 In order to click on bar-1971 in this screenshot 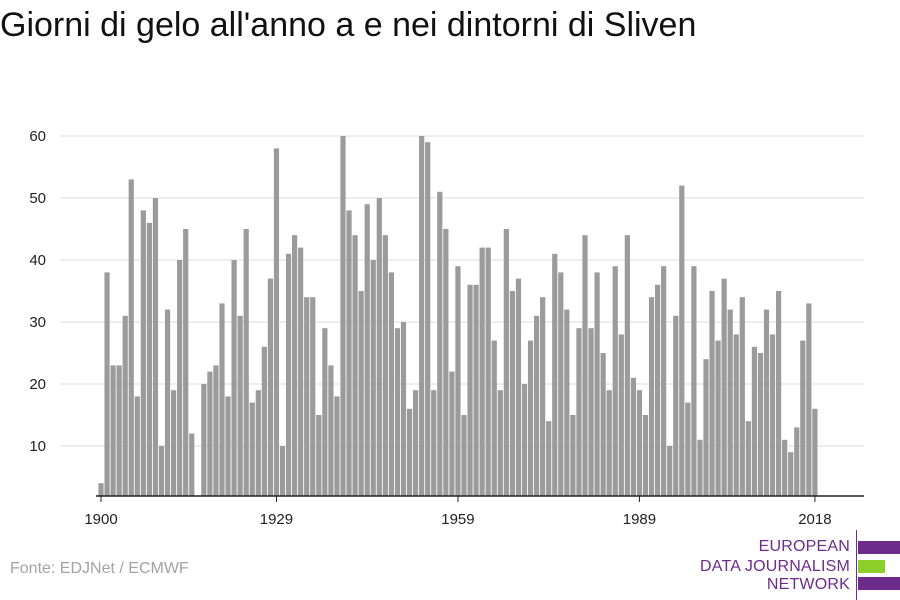, I will do `click(530, 418)`.